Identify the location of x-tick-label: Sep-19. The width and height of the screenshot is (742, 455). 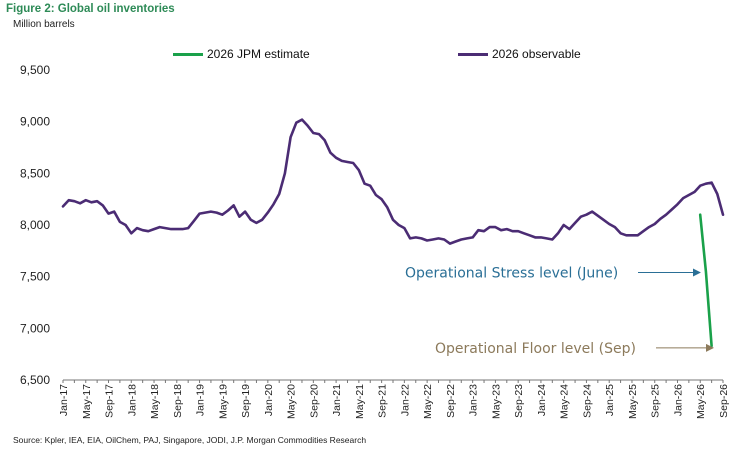
(246, 401).